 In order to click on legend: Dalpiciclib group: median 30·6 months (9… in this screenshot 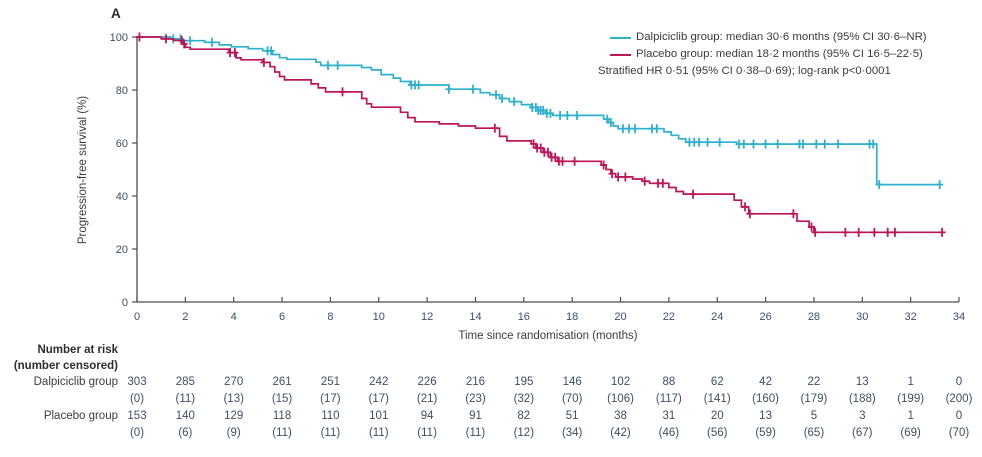, I will do `click(762, 54)`.